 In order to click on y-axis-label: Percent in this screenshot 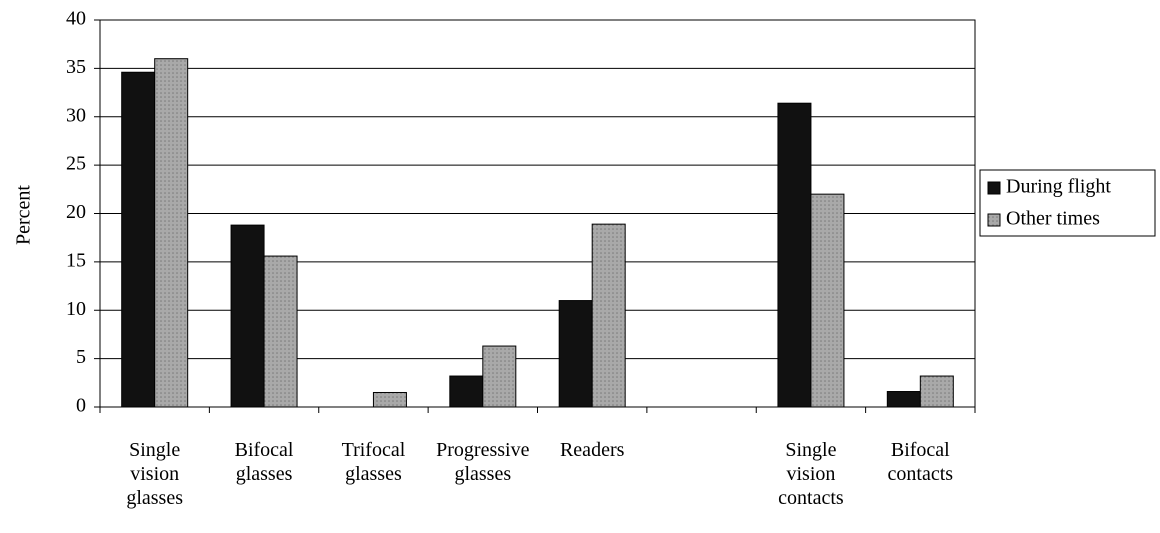, I will do `click(24, 215)`.